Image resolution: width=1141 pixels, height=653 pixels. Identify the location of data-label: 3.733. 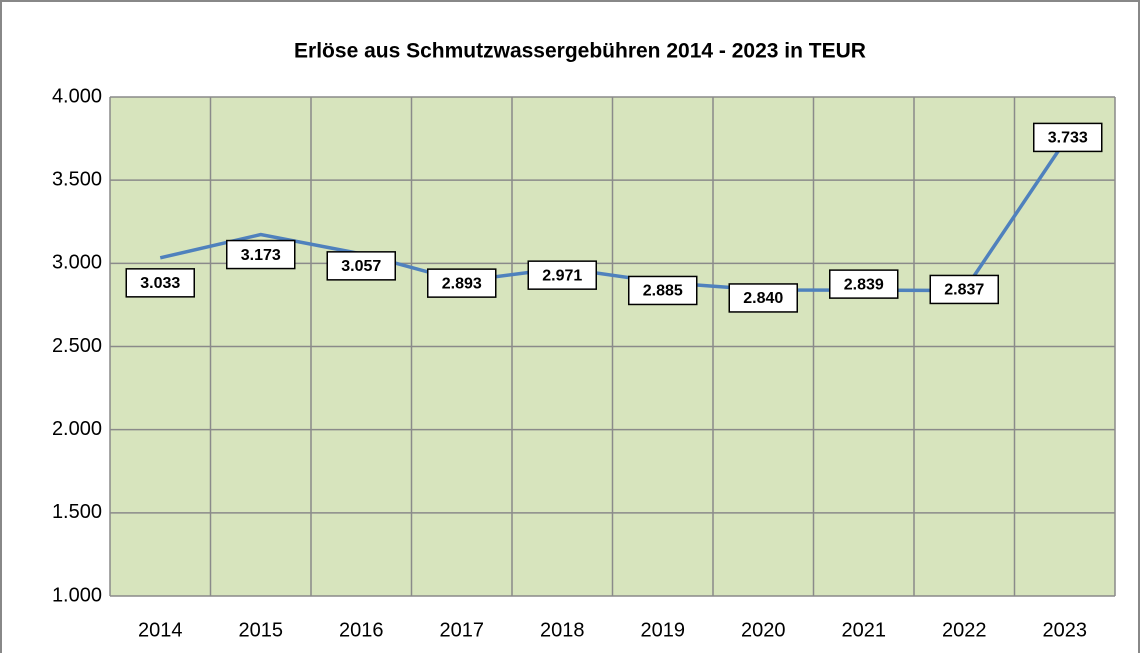
(1068, 138).